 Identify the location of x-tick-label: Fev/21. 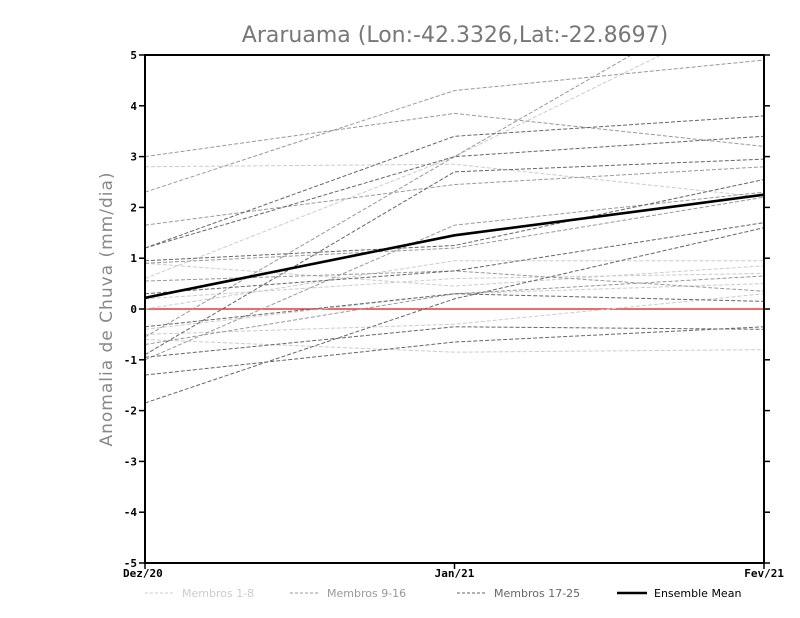
(764, 573).